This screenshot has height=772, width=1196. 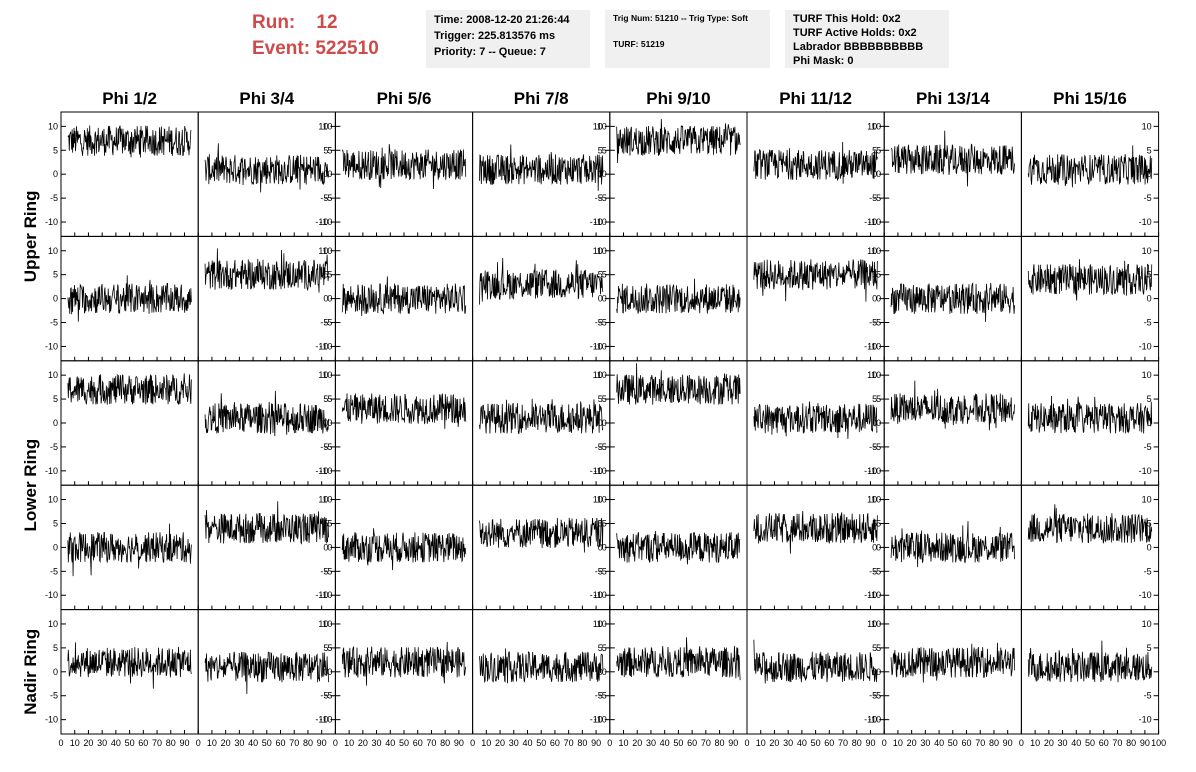 I want to click on time-text: Time: 2008-12-20 21:26:44, so click(x=502, y=20).